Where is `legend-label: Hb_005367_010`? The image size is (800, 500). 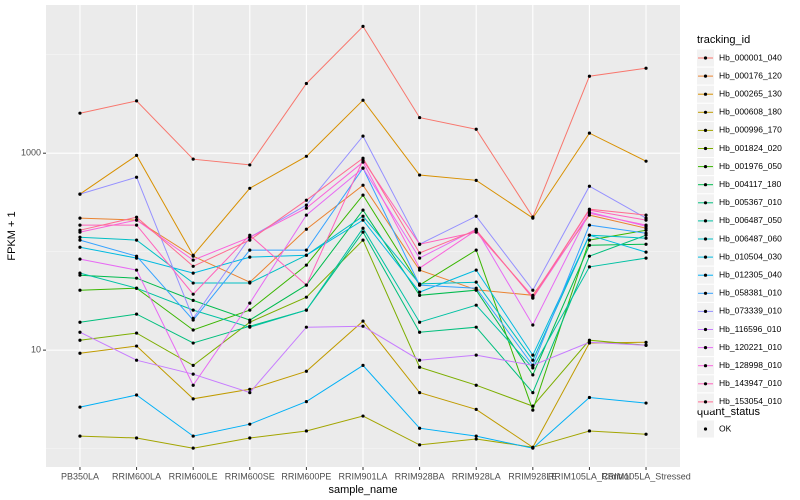 legend-label: Hb_005367_010 is located at coordinates (750, 202).